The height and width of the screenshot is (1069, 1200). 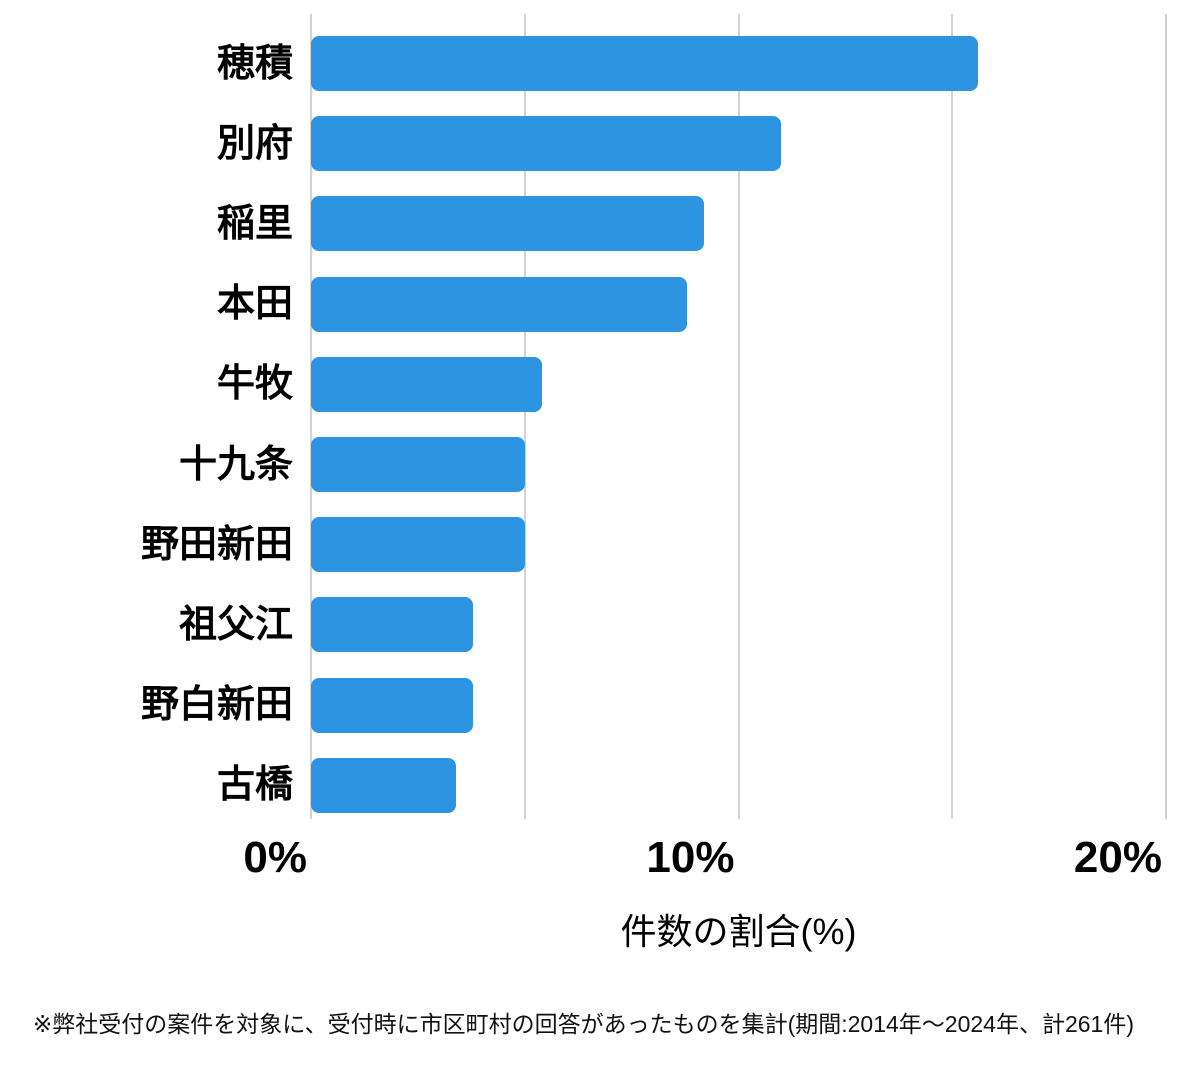 What do you see at coordinates (254, 785) in the screenshot?
I see `category-label-9: 古橋` at bounding box center [254, 785].